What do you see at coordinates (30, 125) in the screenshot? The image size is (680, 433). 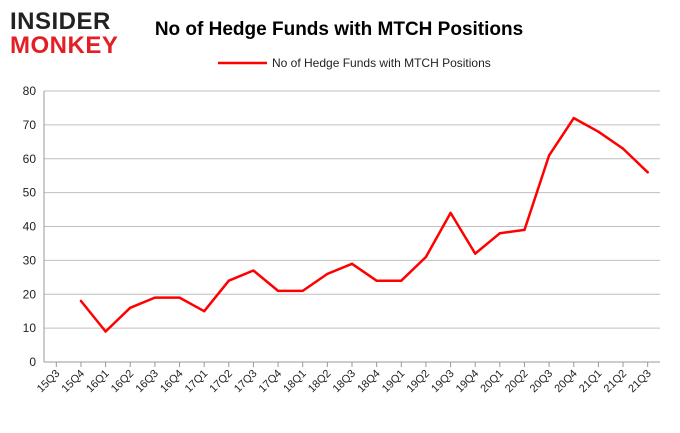 I see `y-tick-label: 70` at bounding box center [30, 125].